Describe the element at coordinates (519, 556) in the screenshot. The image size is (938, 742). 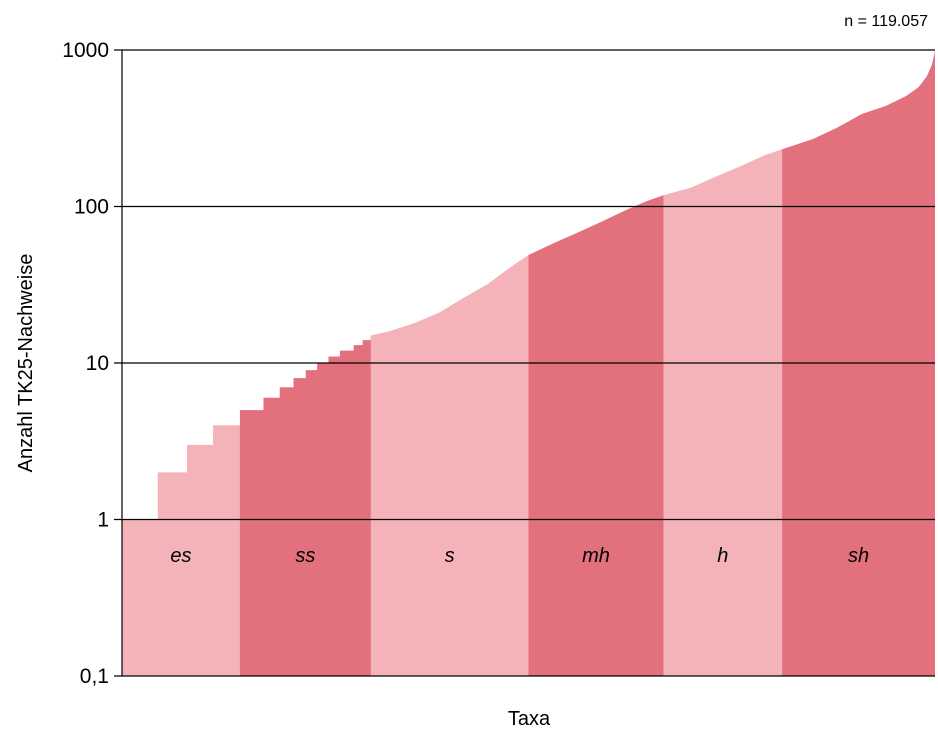
I see `band-labels-layer: es ss s mh h sh` at that location.